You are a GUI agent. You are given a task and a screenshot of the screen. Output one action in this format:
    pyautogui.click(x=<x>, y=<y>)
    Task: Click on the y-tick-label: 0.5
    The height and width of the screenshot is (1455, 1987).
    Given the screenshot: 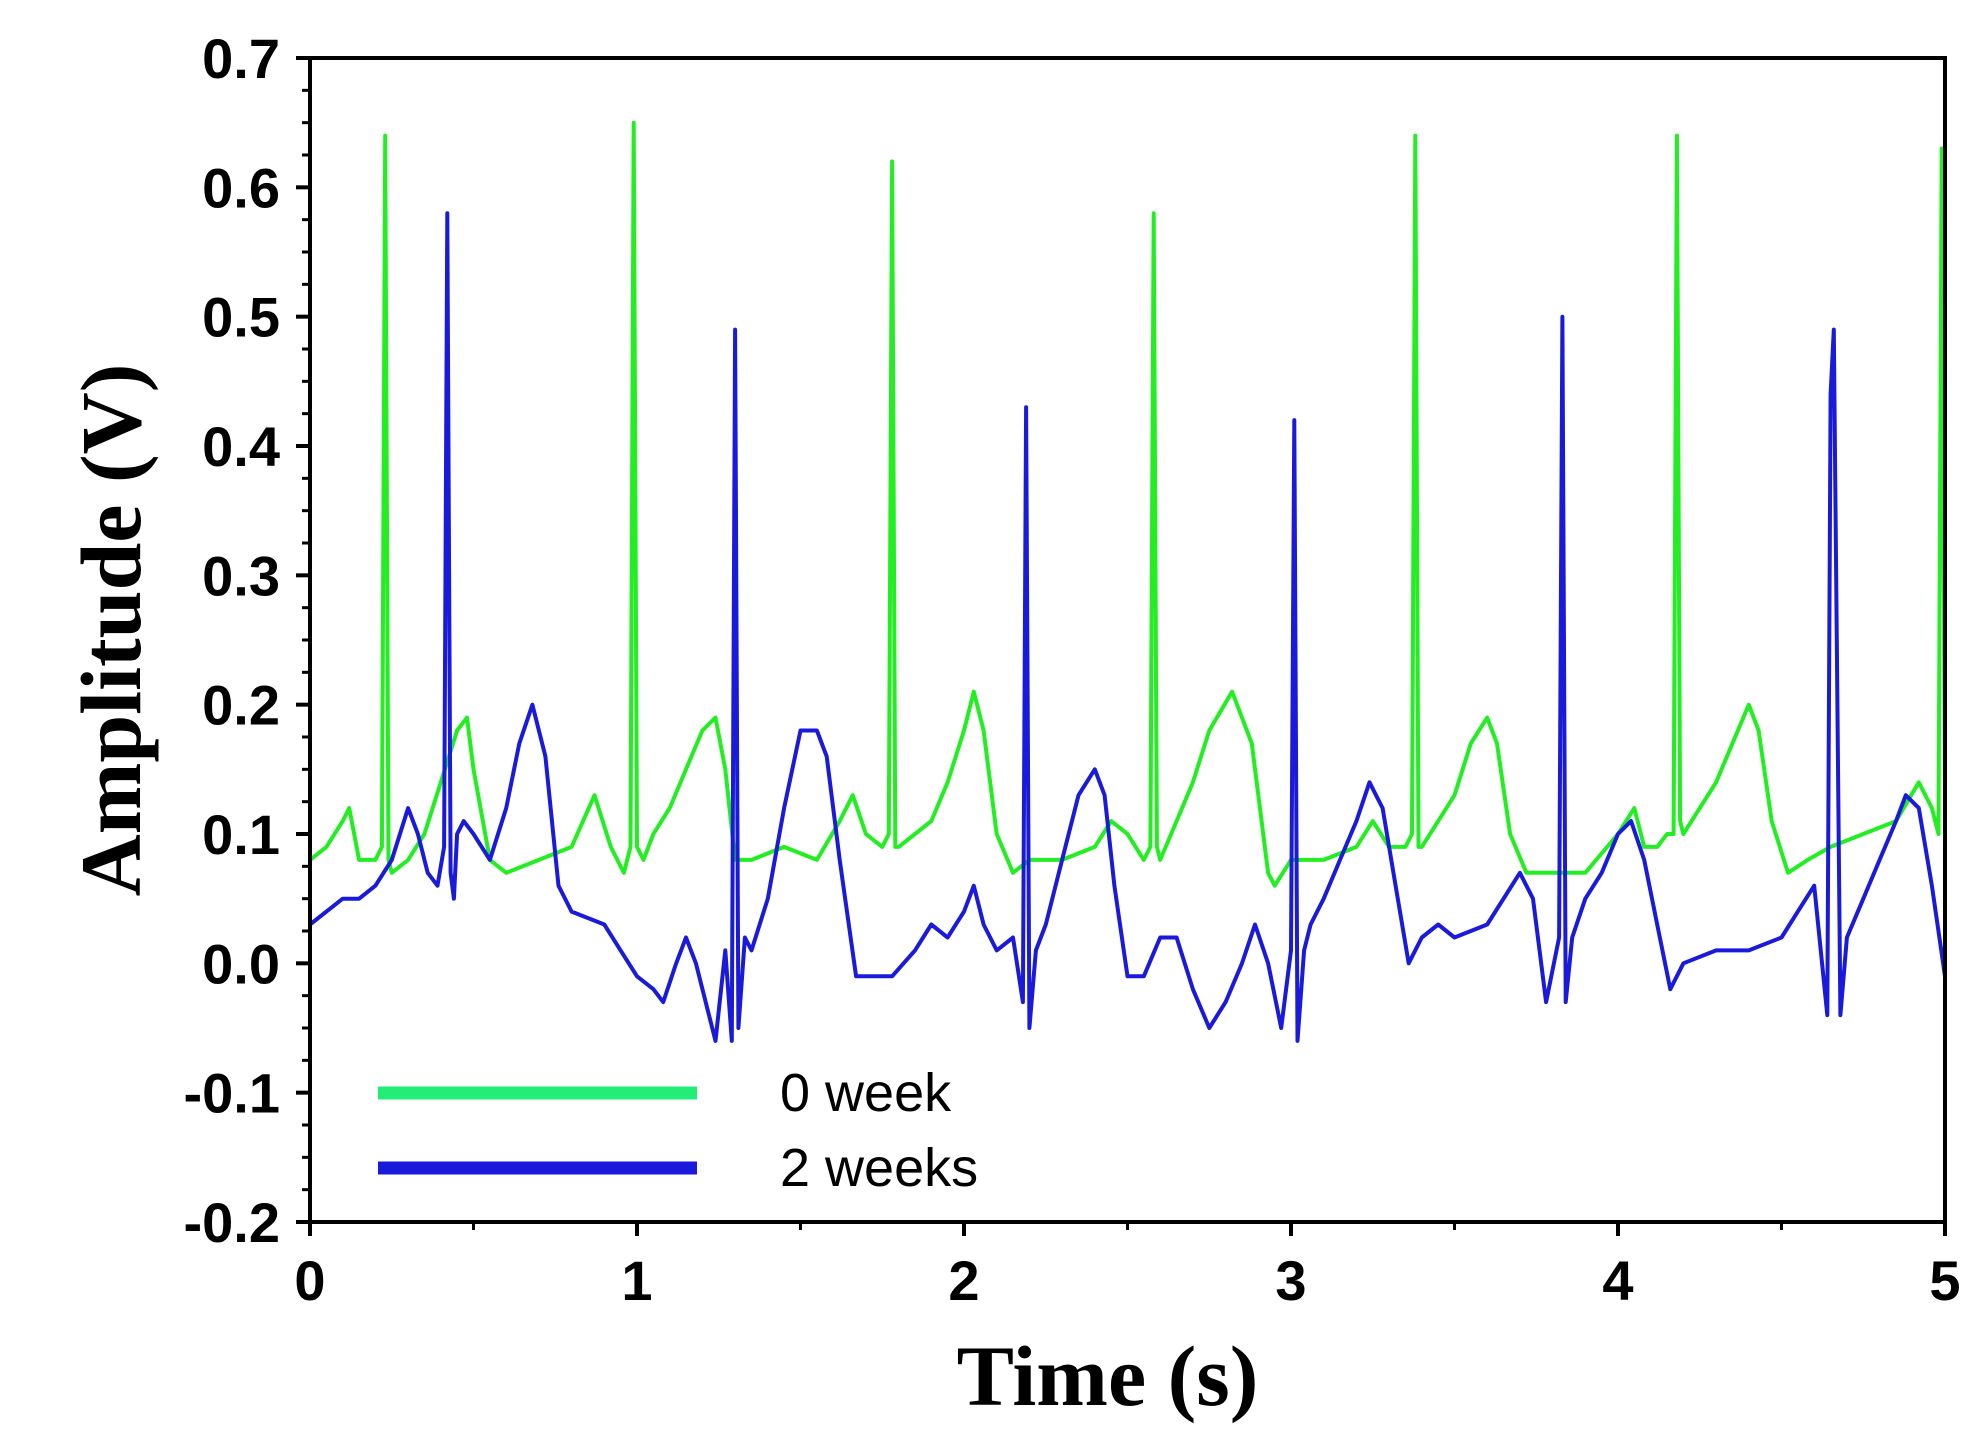 What is the action you would take?
    pyautogui.click(x=241, y=317)
    